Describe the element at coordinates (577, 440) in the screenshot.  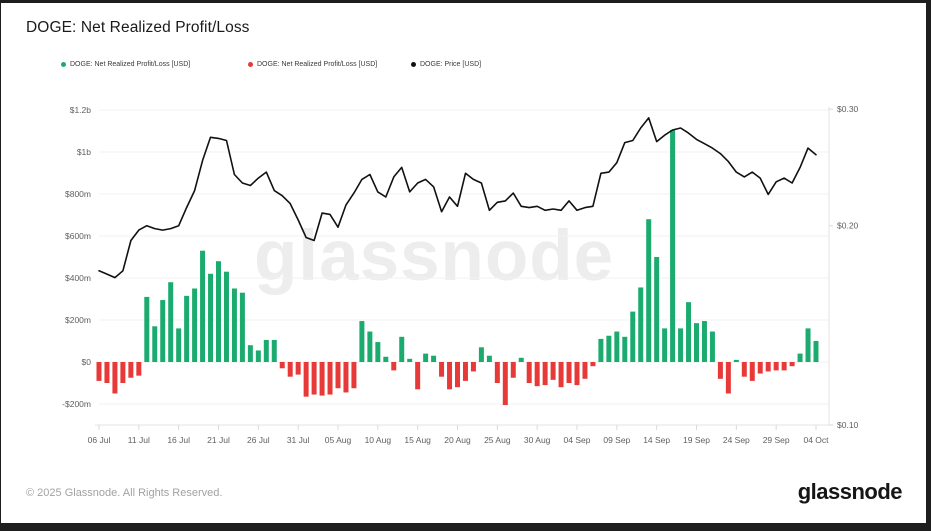
I see `x-axis-tick-label: 04 Sep` at that location.